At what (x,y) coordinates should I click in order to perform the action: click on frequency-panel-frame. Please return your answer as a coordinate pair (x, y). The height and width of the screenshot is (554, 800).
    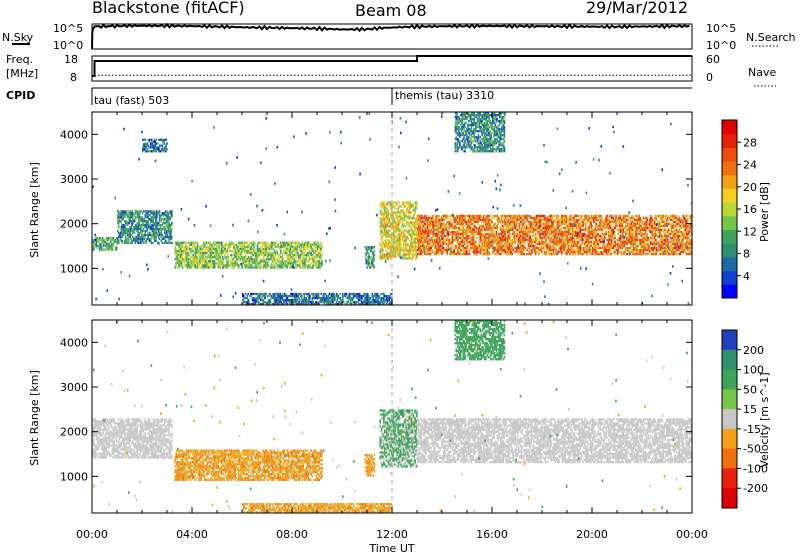
    Looking at the image, I should click on (392, 68).